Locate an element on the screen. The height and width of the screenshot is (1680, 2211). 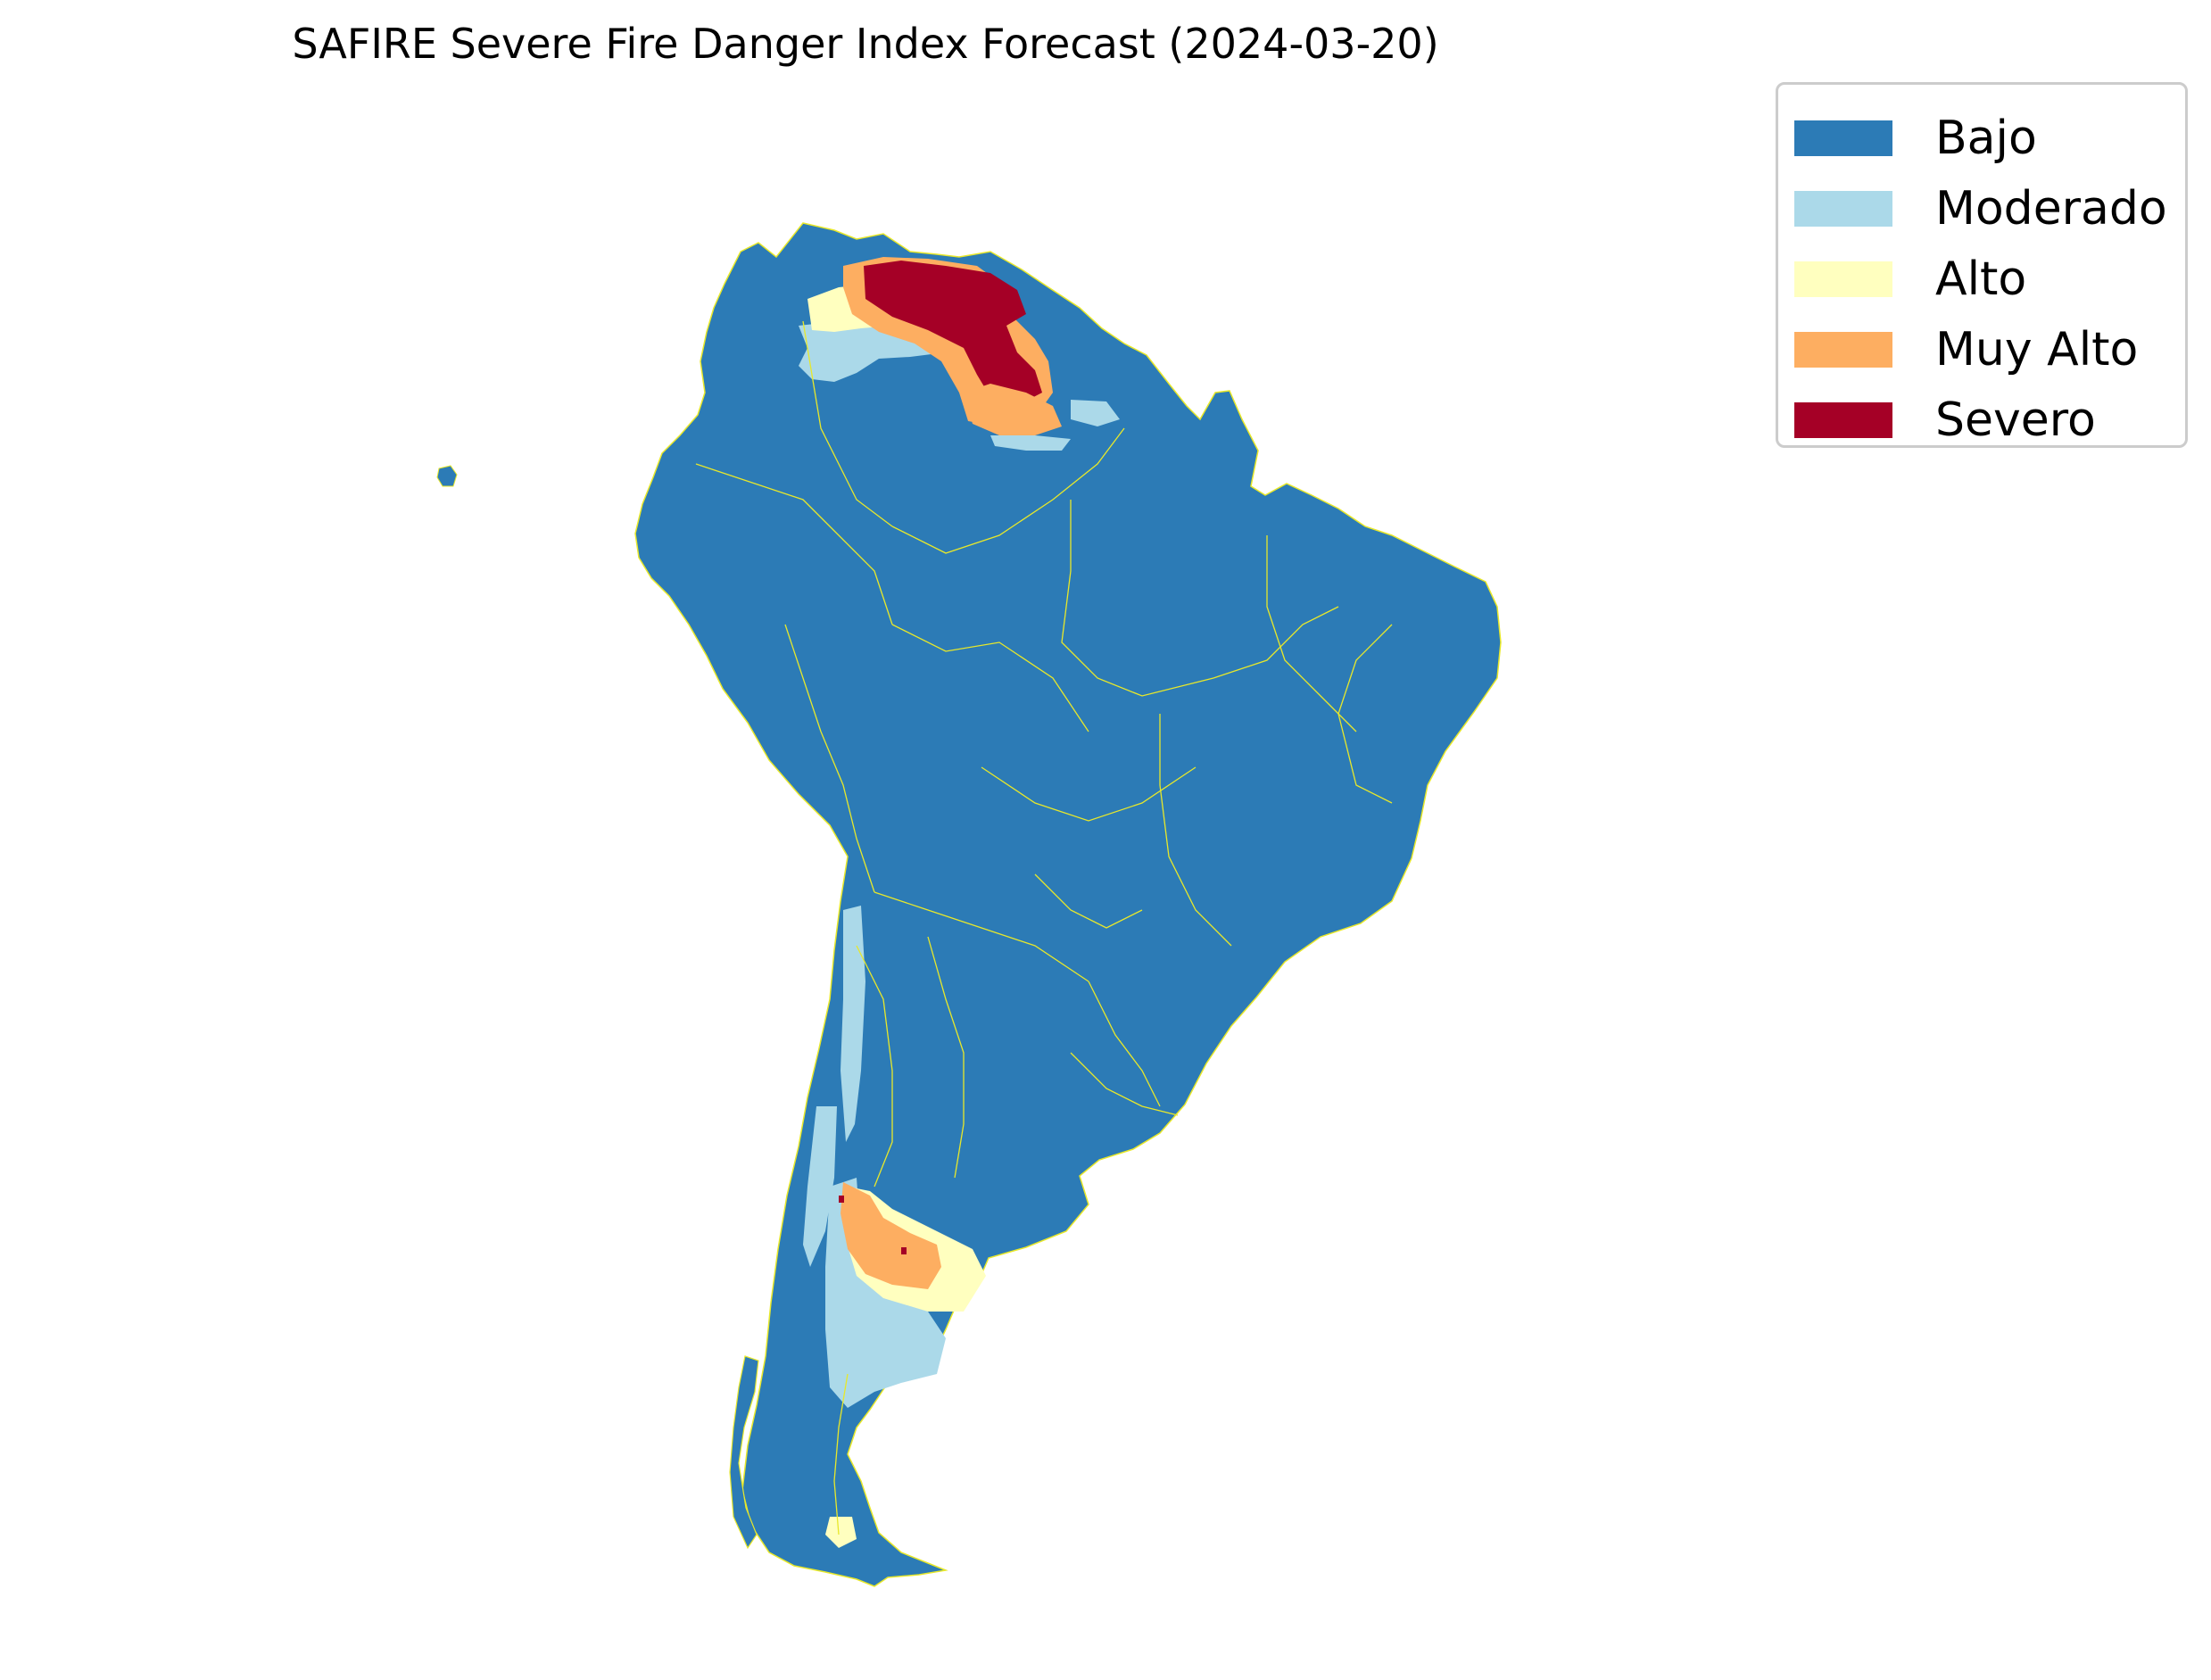
legend-entry-bajo: Bajo is located at coordinates (1981, 138).